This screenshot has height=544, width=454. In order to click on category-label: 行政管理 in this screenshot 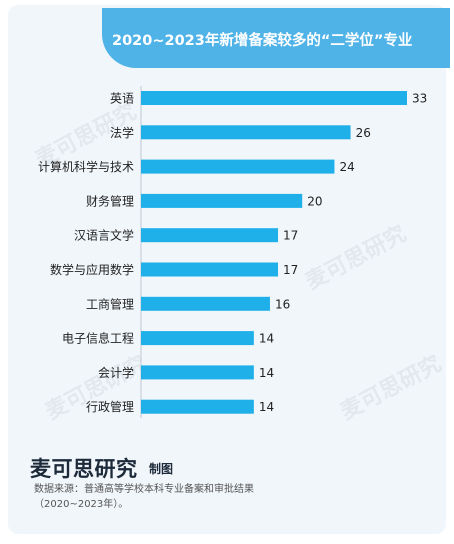, I will do `click(110, 406)`.